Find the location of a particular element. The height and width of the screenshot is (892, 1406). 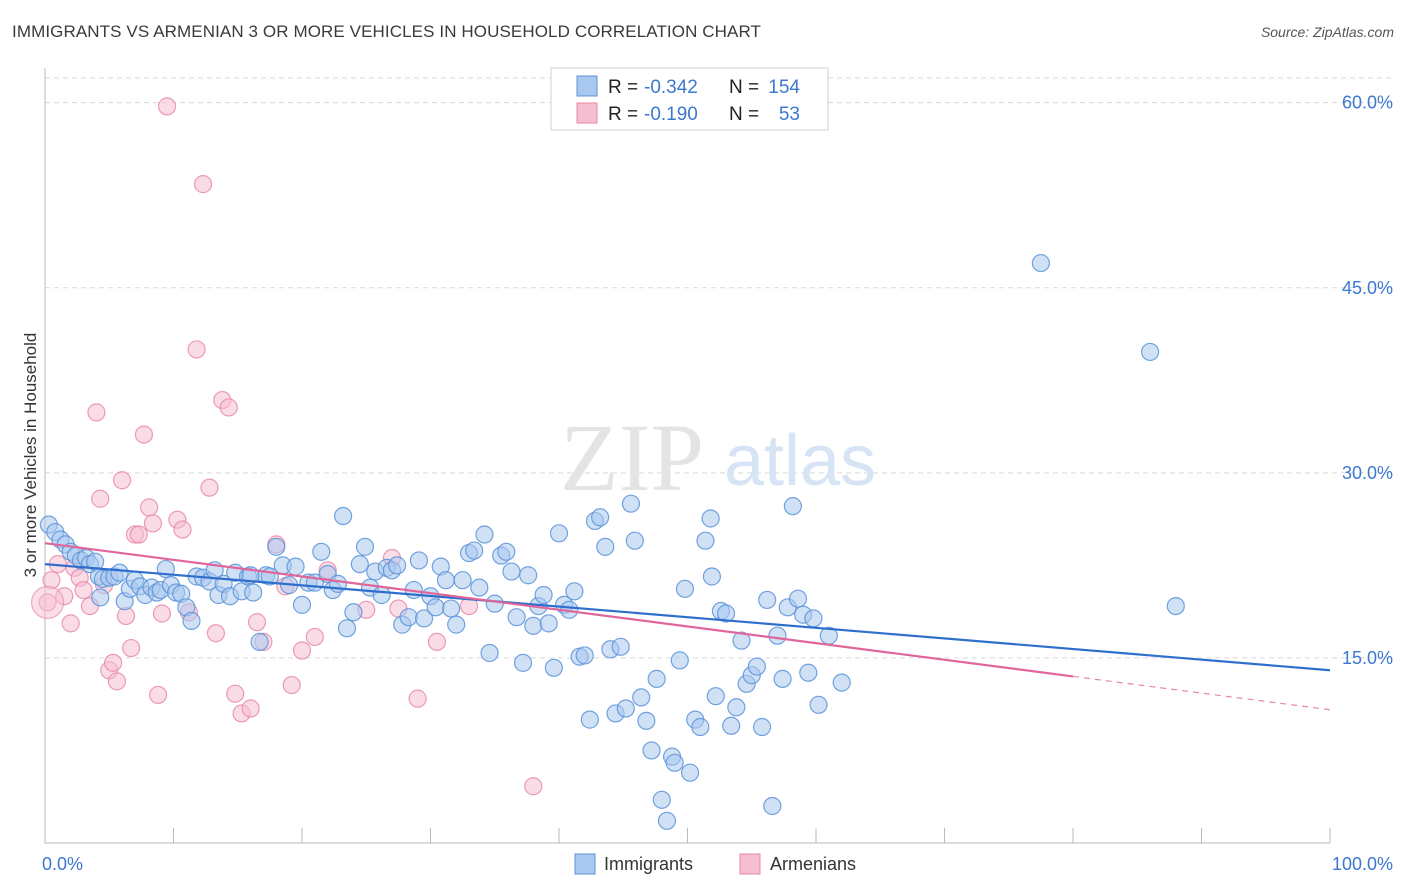

y-tick-label: 30.0% is located at coordinates (1367, 473).